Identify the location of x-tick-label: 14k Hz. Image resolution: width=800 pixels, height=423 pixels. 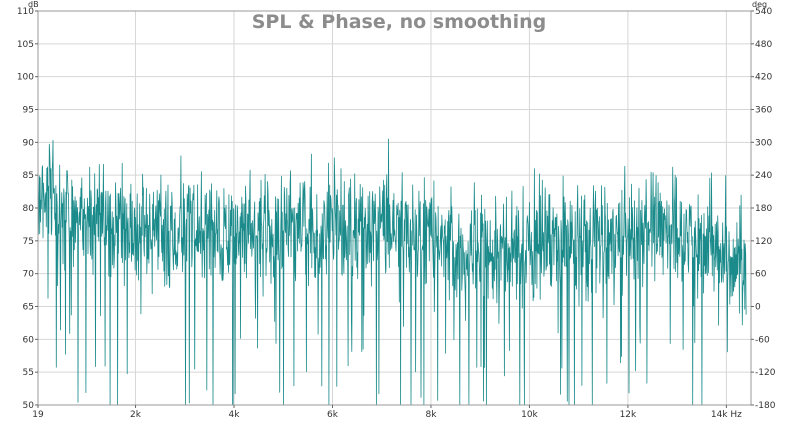
(726, 415).